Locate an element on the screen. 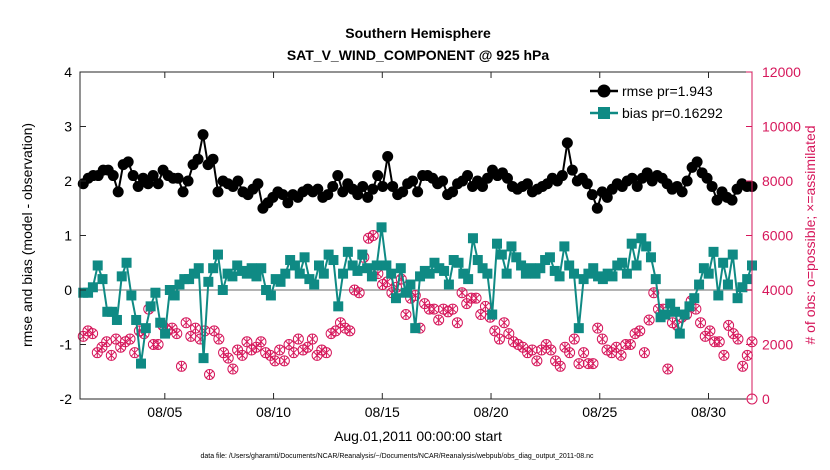 The height and width of the screenshot is (470, 830). x-tick-label: 08/30 is located at coordinates (708, 412).